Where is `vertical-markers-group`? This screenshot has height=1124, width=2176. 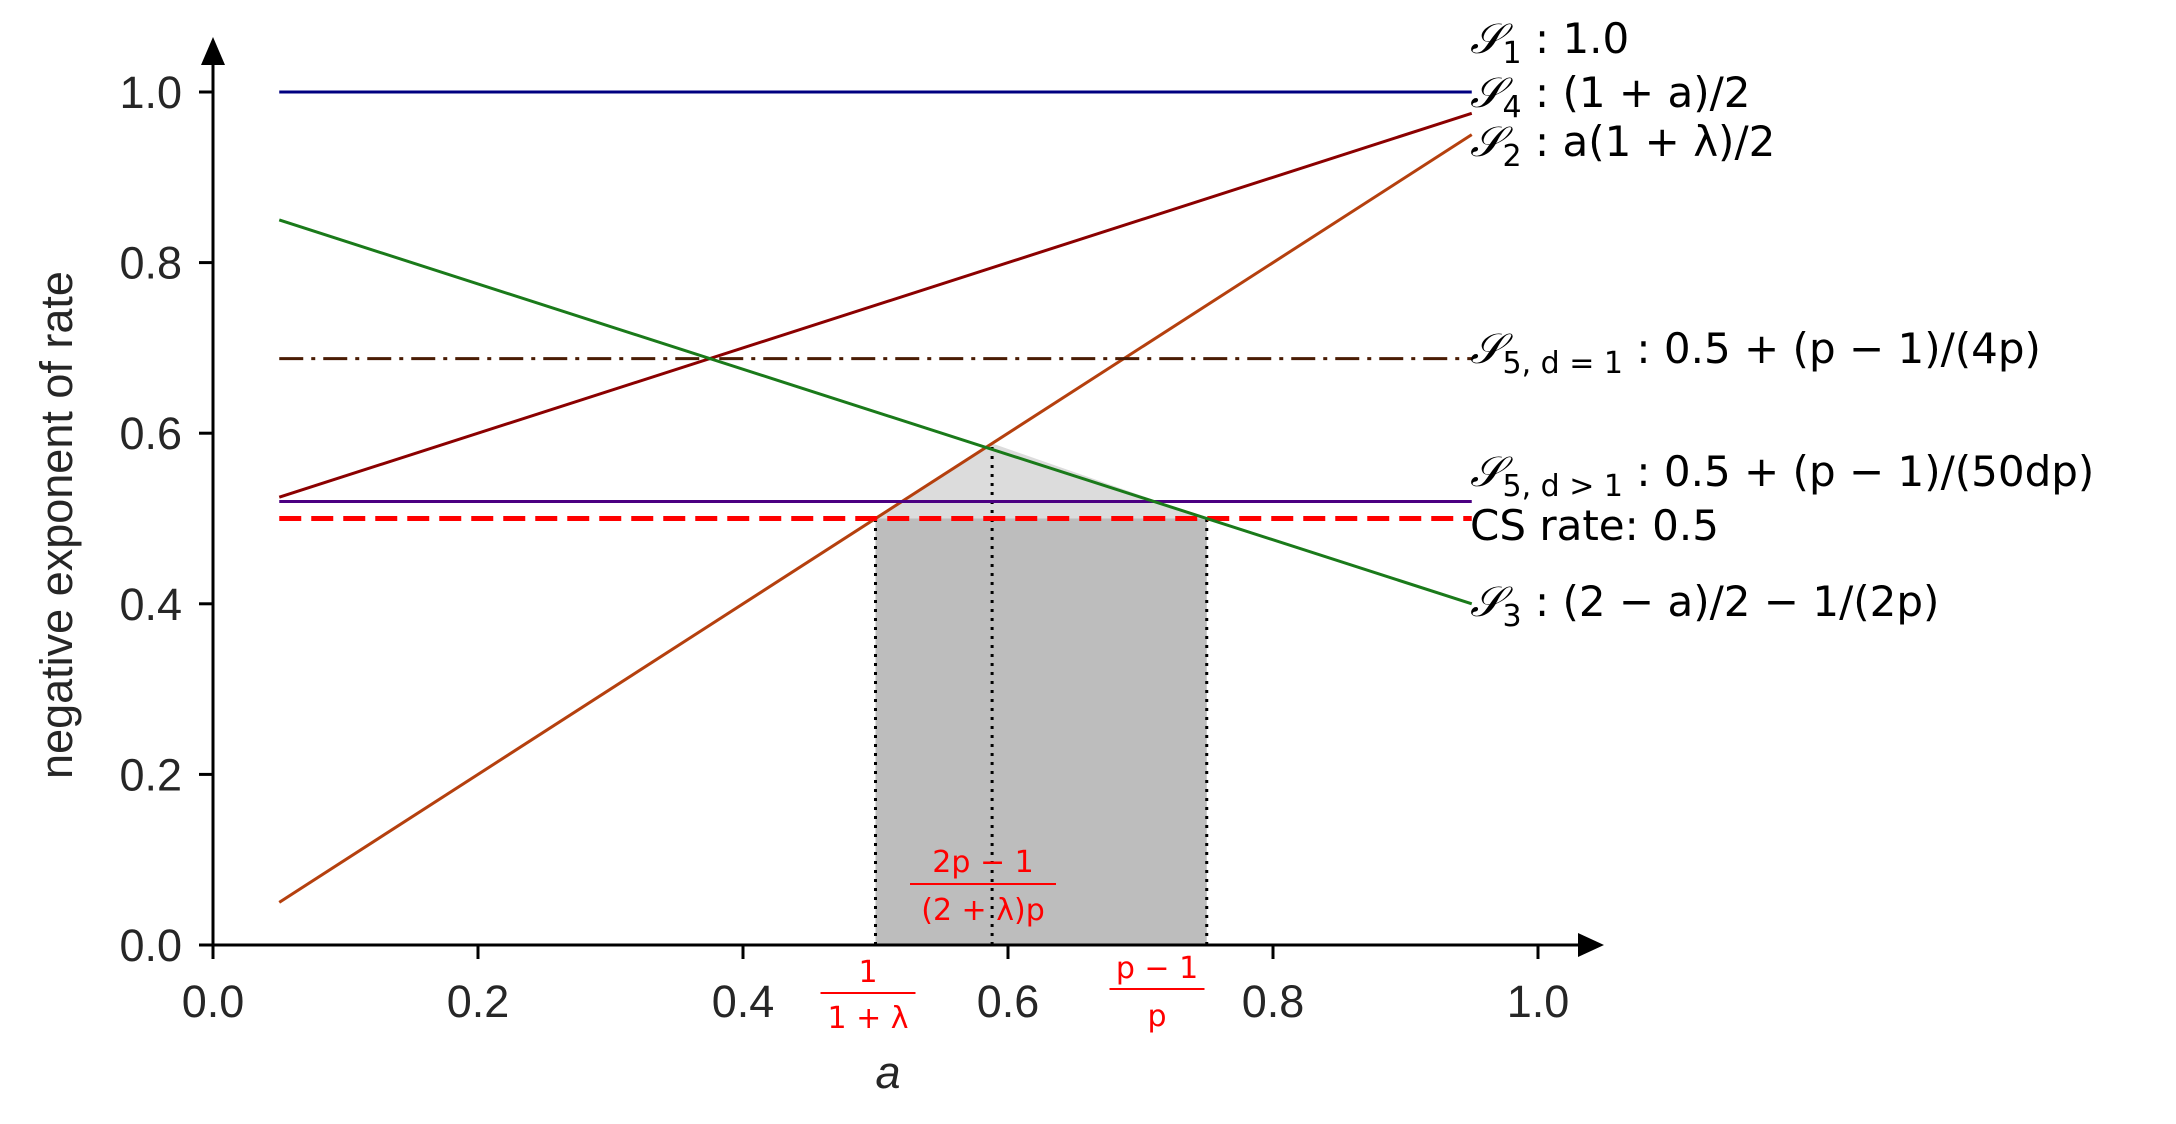 vertical-markers-group is located at coordinates (1041, 694).